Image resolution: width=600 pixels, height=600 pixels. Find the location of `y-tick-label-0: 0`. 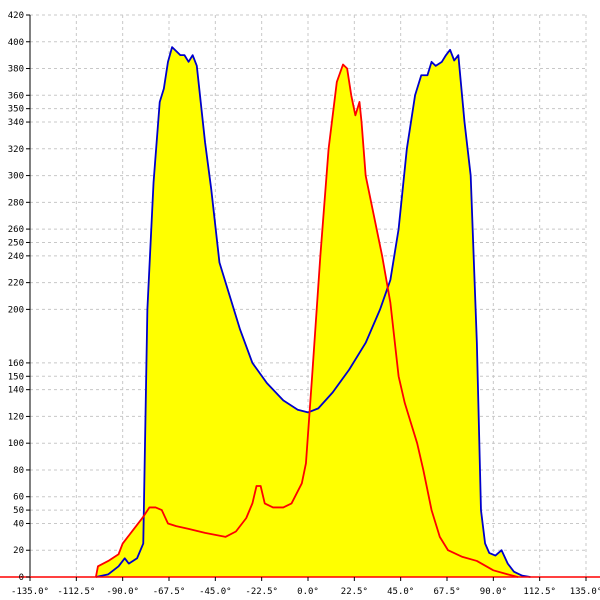

y-tick-label-0: 0 is located at coordinates (21, 578).